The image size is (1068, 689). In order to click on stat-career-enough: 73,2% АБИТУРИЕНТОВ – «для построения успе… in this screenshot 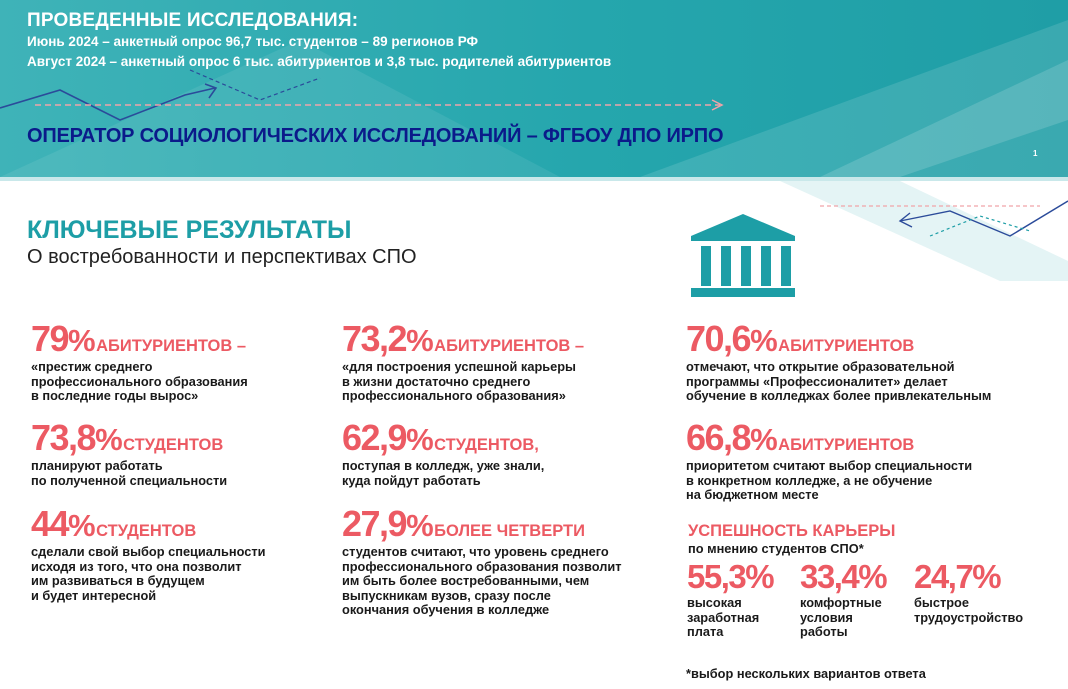, I will do `click(463, 362)`.